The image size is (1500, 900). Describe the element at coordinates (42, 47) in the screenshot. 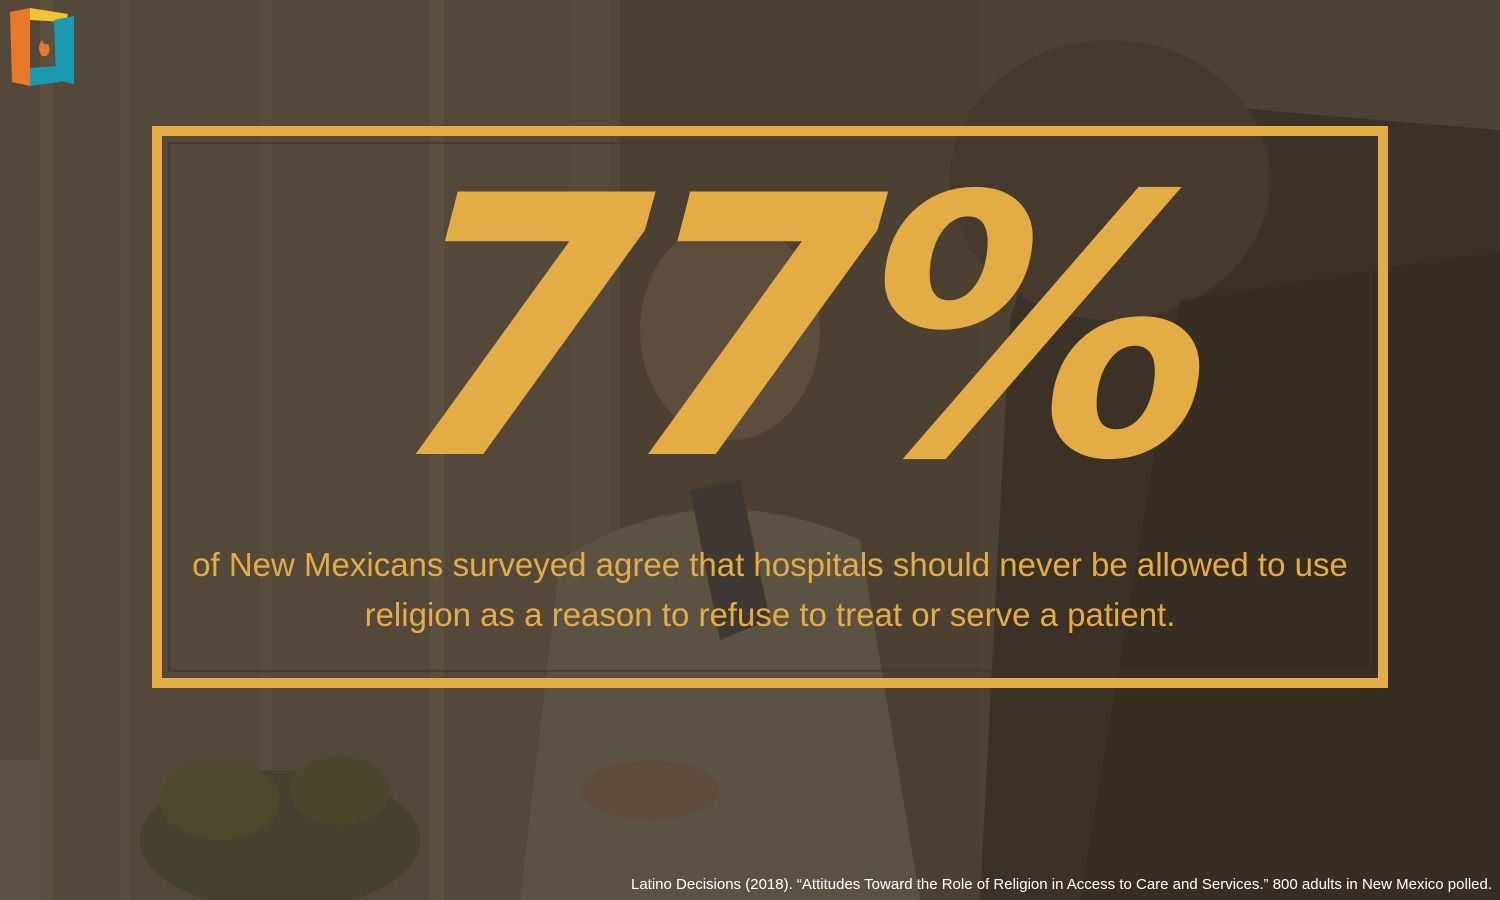

I see `flame-door-logo-icon` at that location.